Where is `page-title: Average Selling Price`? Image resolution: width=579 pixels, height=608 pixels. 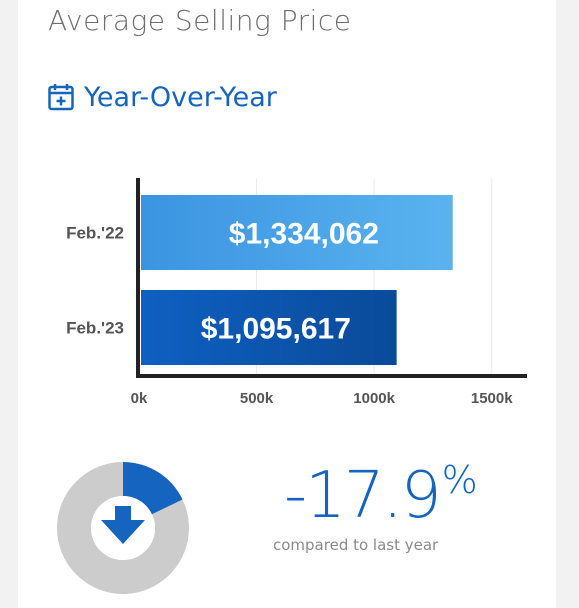
page-title: Average Selling Price is located at coordinates (200, 20).